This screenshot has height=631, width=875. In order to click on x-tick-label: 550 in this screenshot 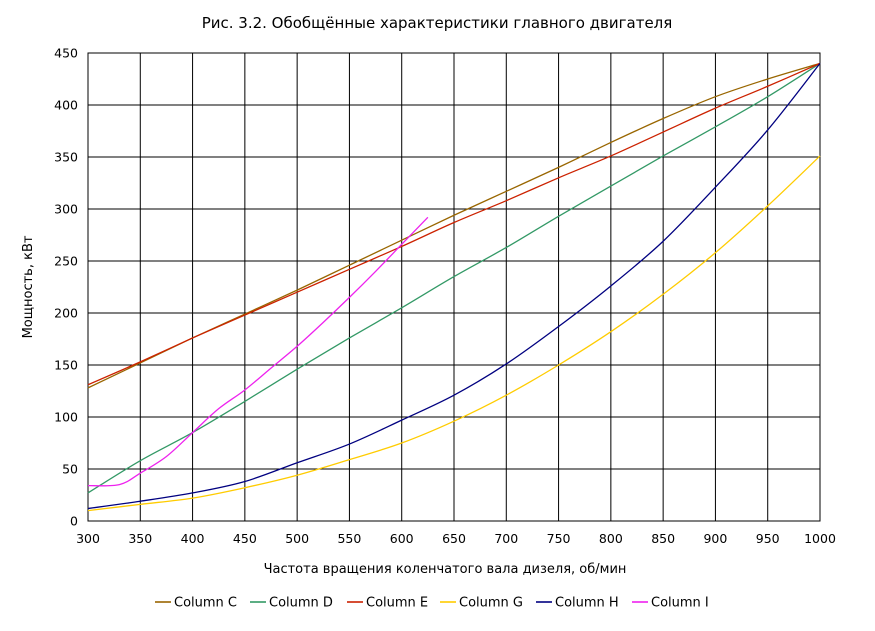, I will do `click(349, 538)`.